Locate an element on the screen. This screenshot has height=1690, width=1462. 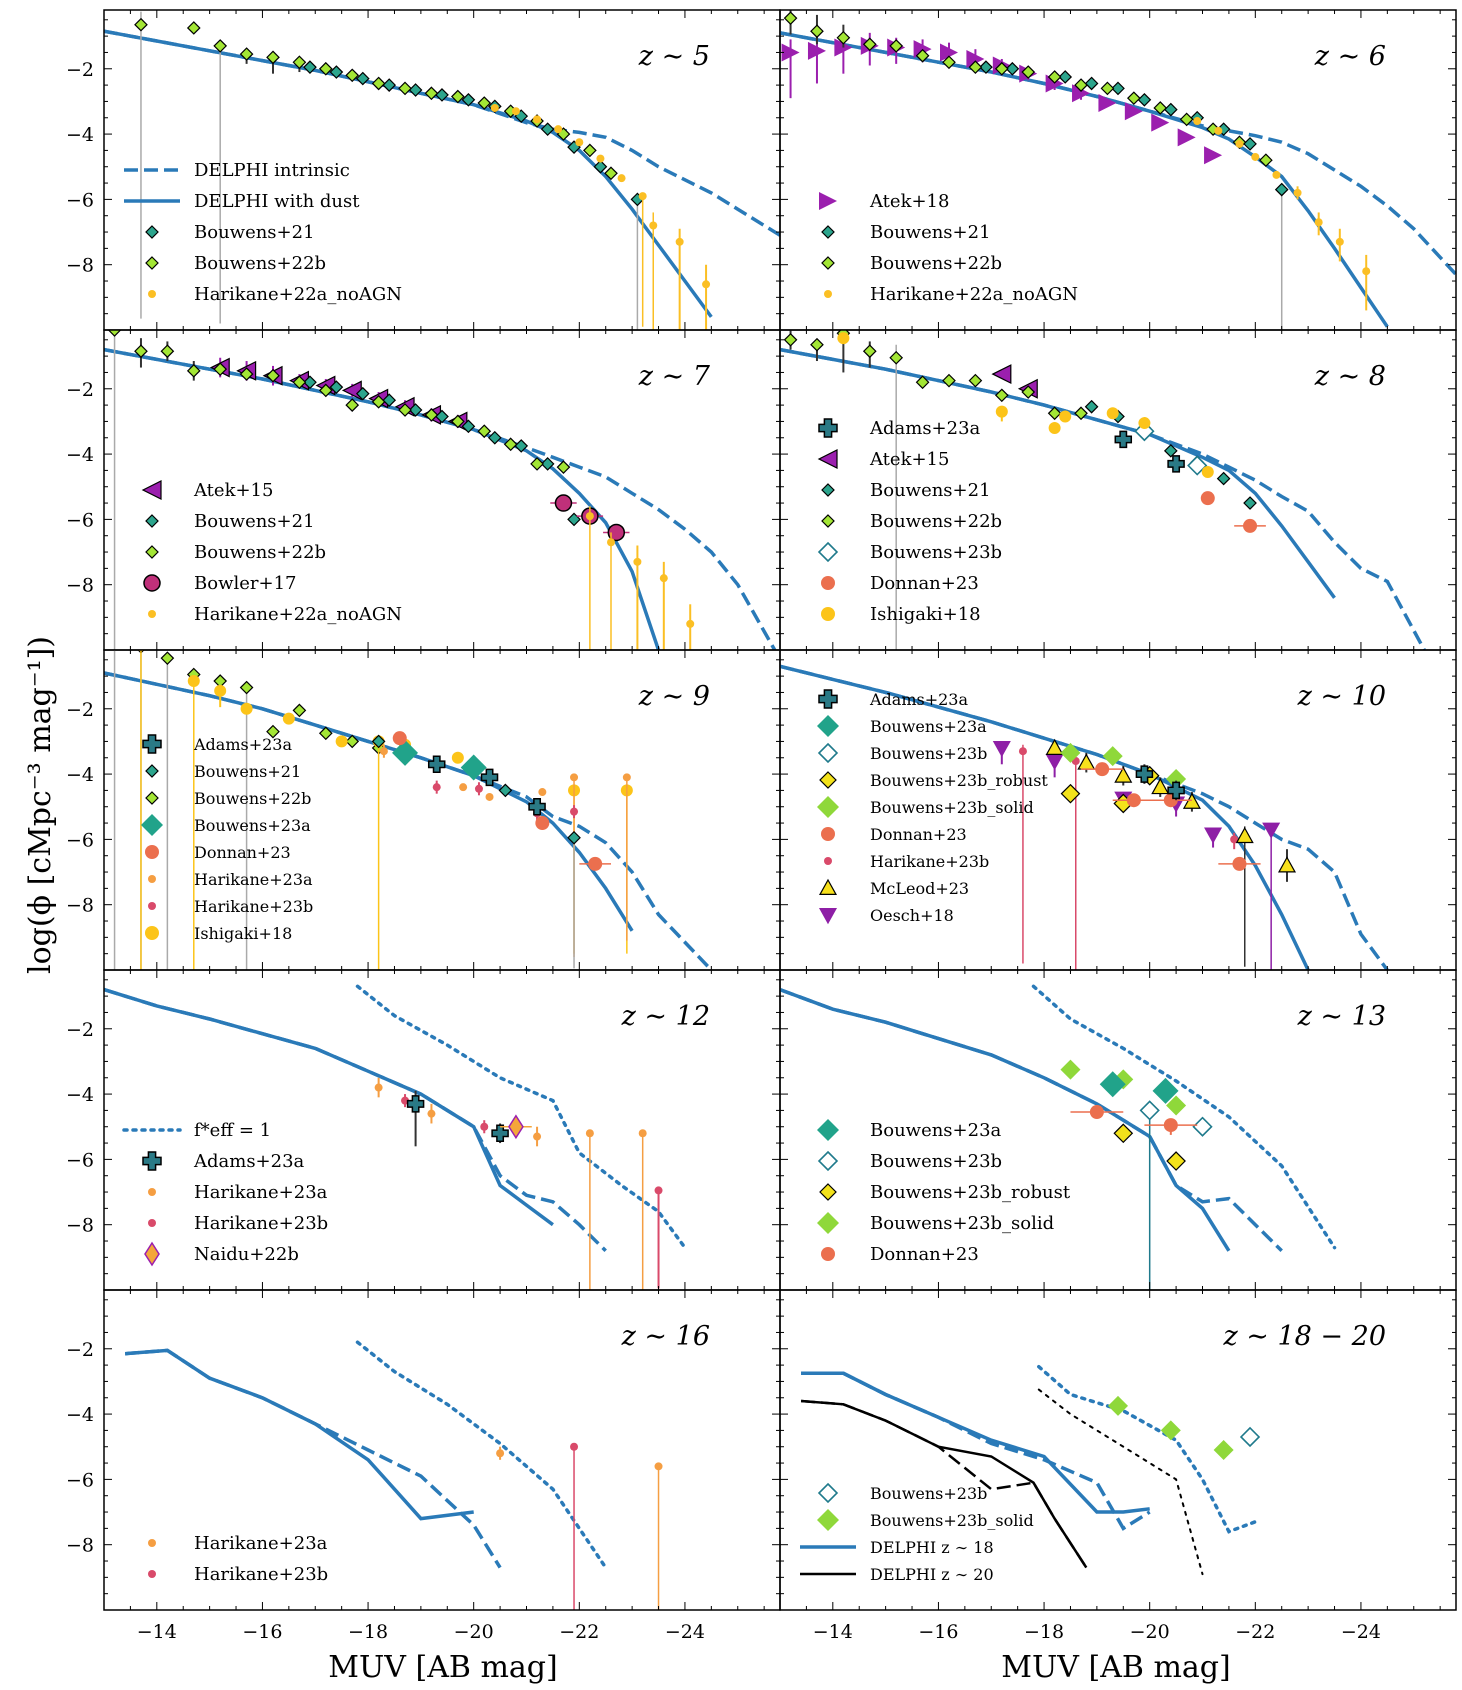
series-Harikane23a is located at coordinates (579, 1528).